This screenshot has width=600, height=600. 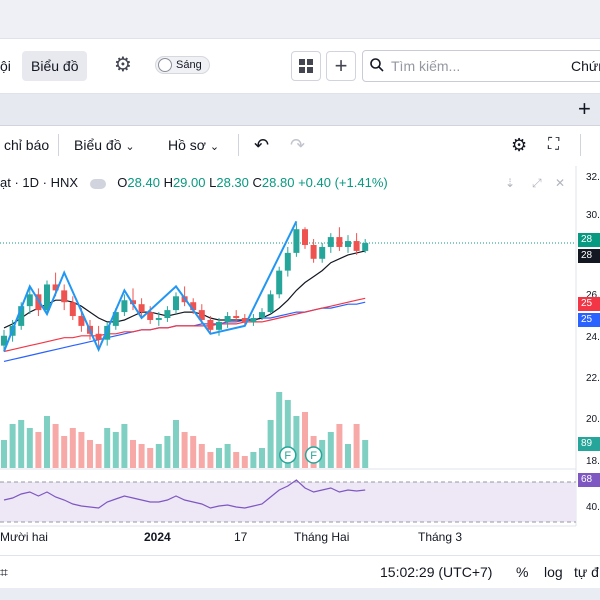 What do you see at coordinates (298, 145) in the screenshot?
I see `redo-icon: ↷` at bounding box center [298, 145].